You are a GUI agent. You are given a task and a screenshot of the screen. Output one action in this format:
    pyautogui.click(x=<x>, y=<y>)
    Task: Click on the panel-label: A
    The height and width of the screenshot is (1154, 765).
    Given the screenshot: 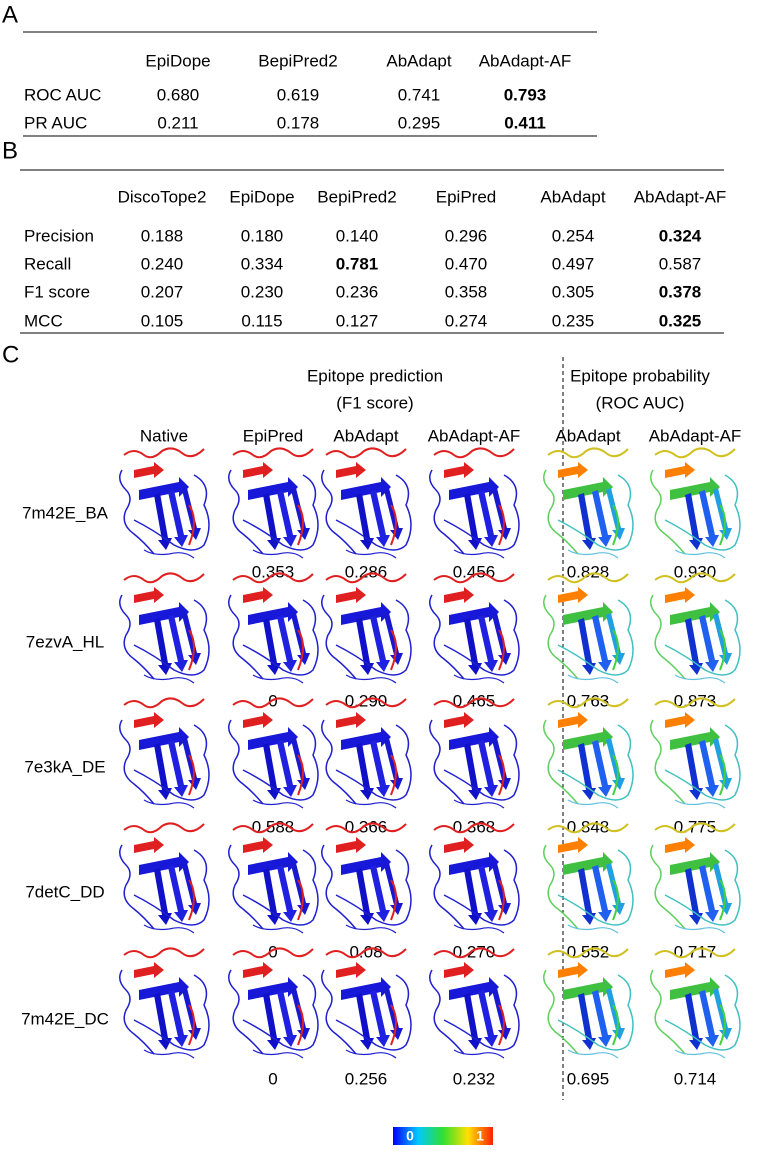 What is the action you would take?
    pyautogui.click(x=10, y=14)
    